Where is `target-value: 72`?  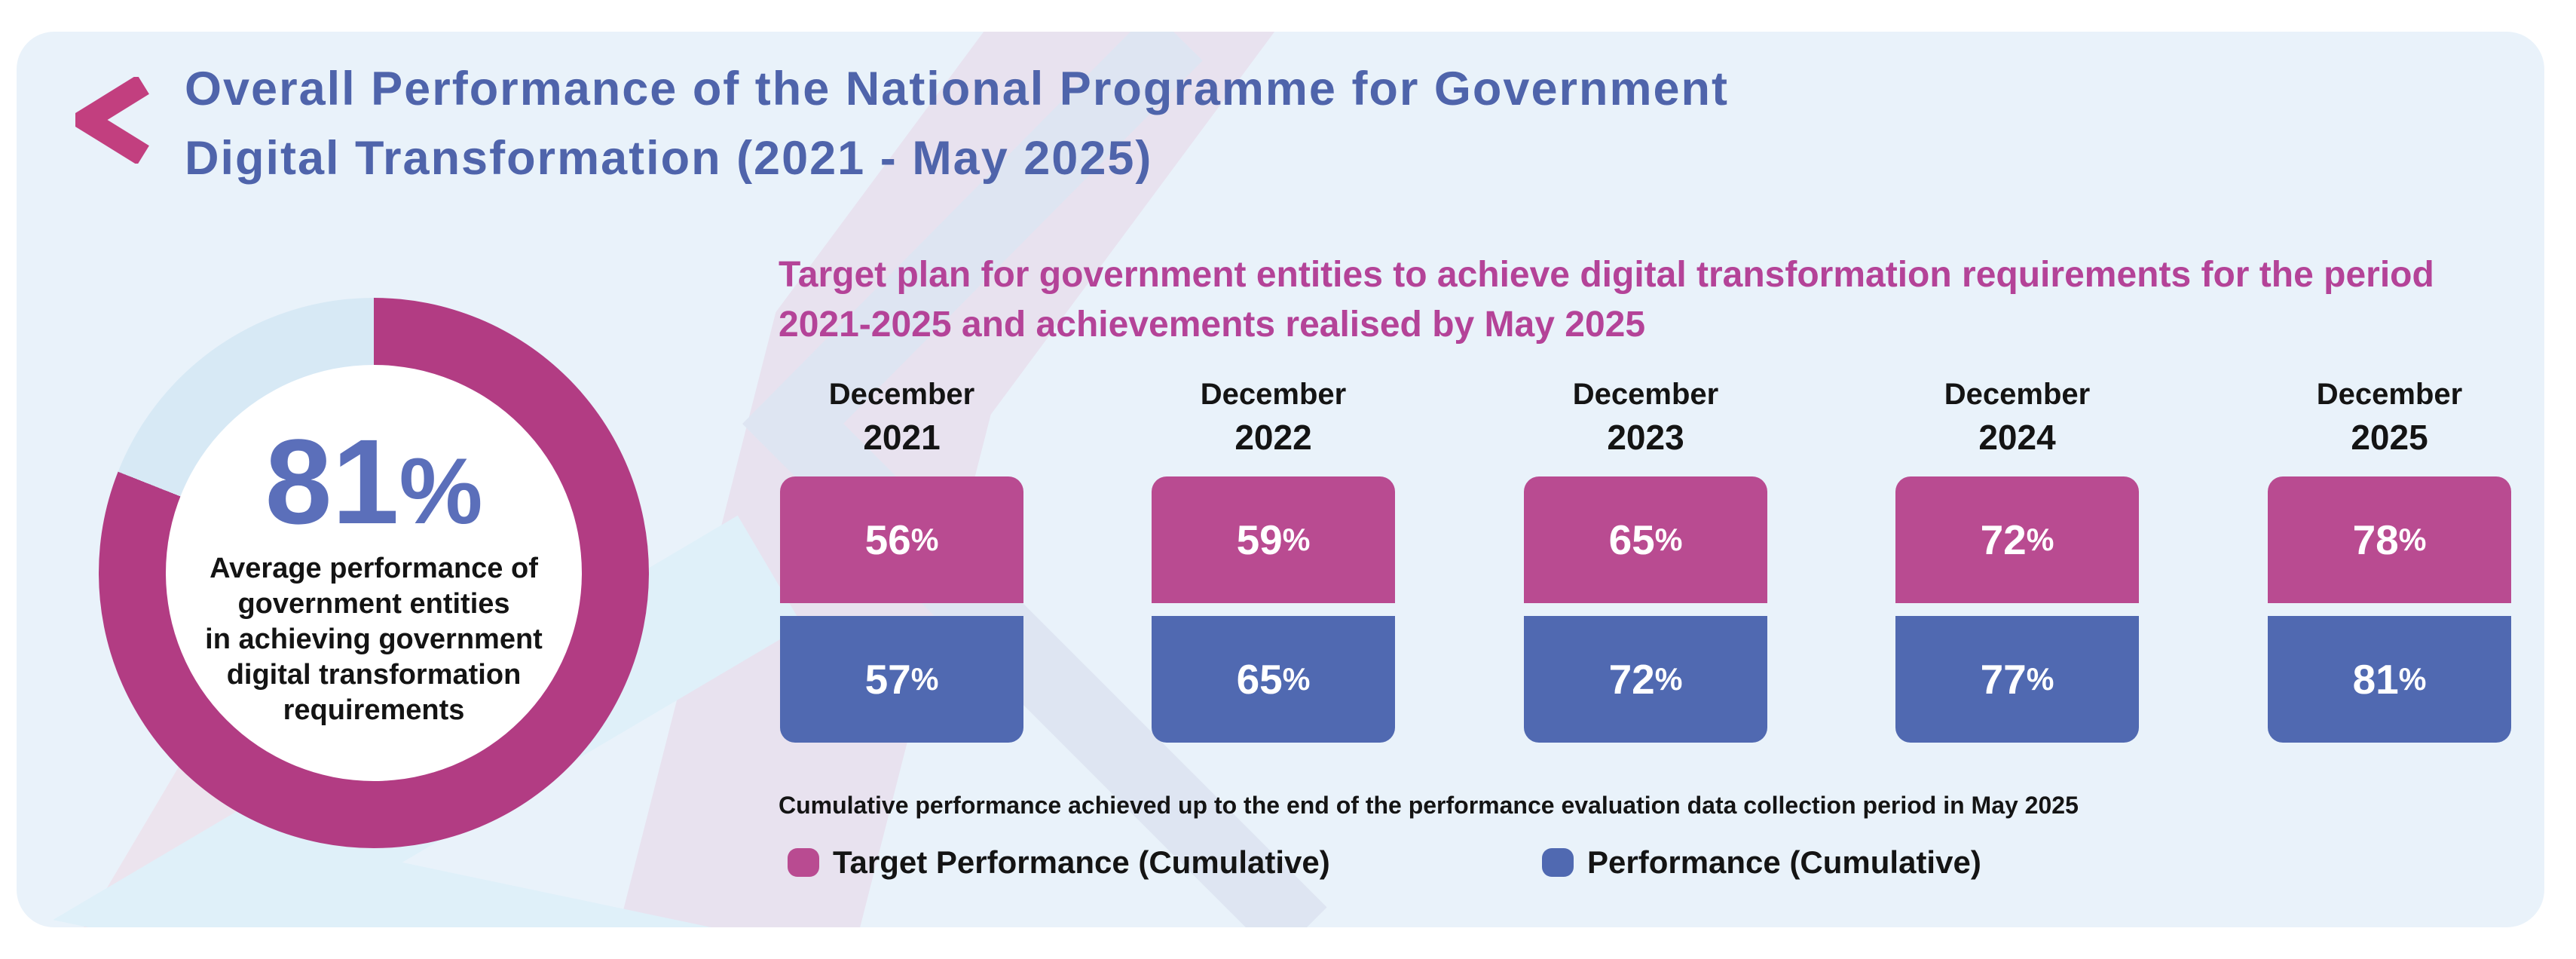 target-value: 72 is located at coordinates (2003, 539).